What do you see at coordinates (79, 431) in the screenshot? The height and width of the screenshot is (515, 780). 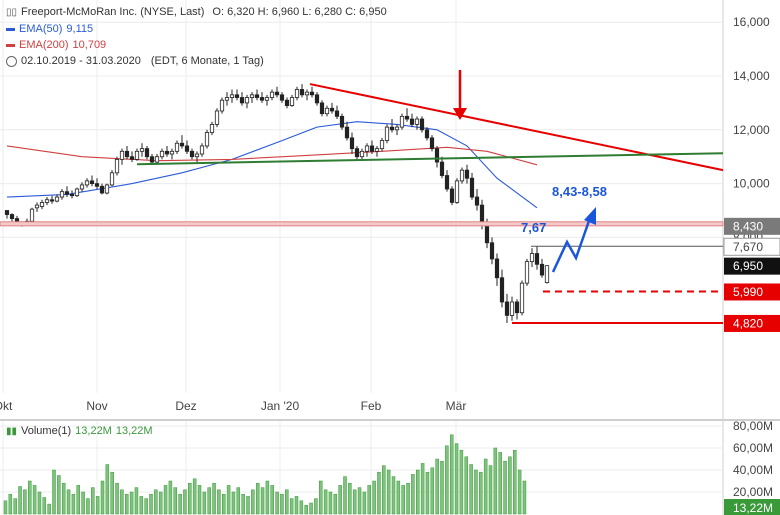 I see `volume-legend: ▮▮ Volume(1) 13,22M 13,22M` at bounding box center [79, 431].